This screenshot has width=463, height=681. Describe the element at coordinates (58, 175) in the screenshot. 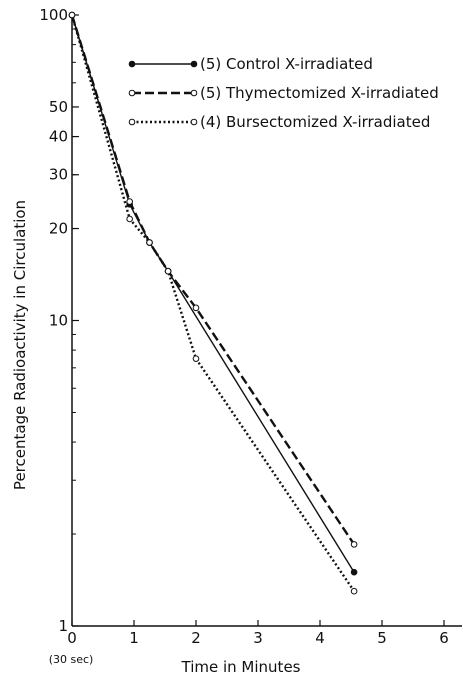

I see `y-tick-label: 30` at that location.